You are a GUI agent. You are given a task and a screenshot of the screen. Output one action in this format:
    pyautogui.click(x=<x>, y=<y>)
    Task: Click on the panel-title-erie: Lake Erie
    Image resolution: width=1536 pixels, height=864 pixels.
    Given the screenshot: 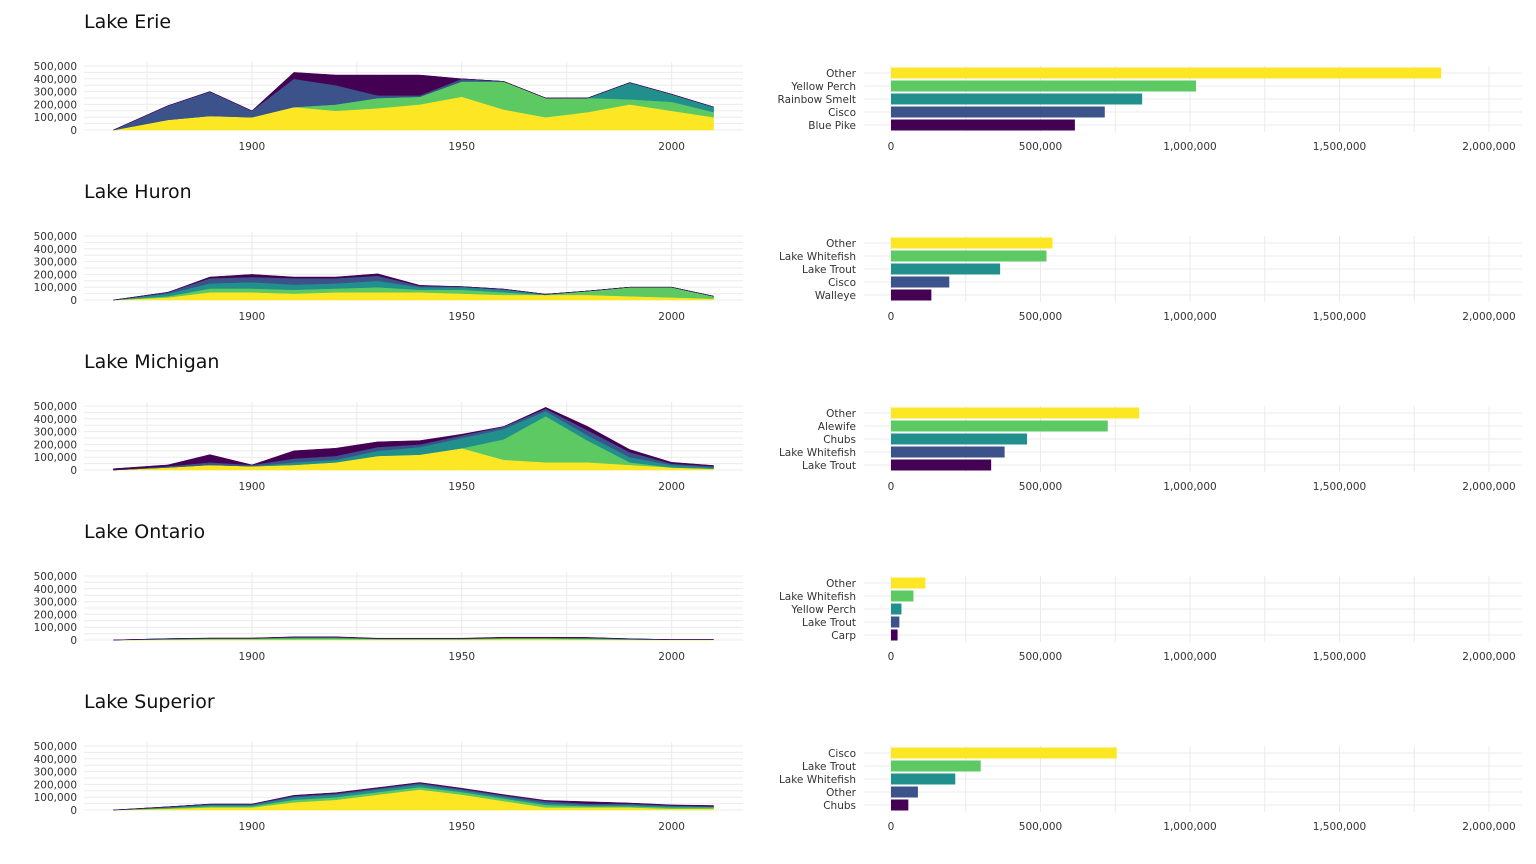 What is the action you would take?
    pyautogui.click(x=128, y=22)
    